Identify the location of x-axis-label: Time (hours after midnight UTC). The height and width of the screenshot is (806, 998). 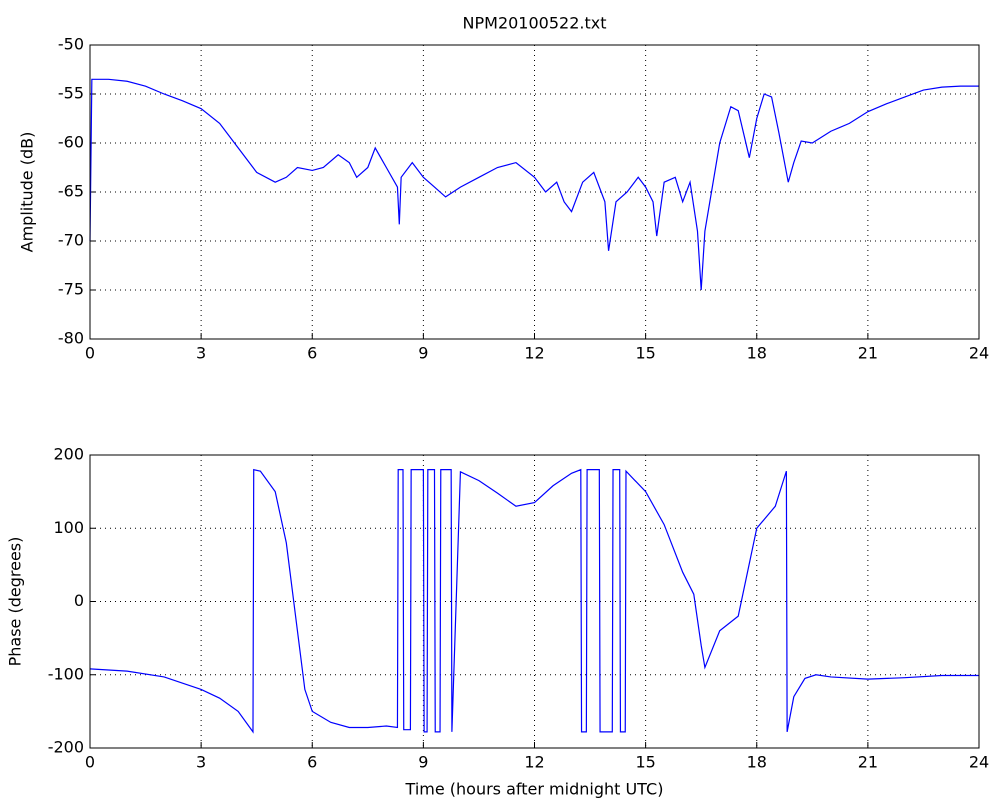
(534, 789).